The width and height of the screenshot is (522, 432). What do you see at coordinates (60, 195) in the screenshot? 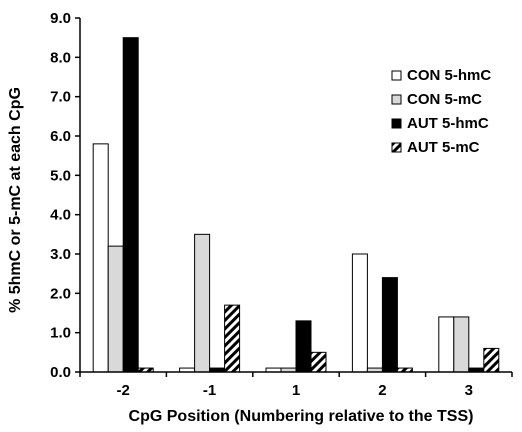
I see `y-tick-labels: 0.0 1.0 2.0 3.0 4.0 5.0 6.0 7.0 8.0 9.0` at bounding box center [60, 195].